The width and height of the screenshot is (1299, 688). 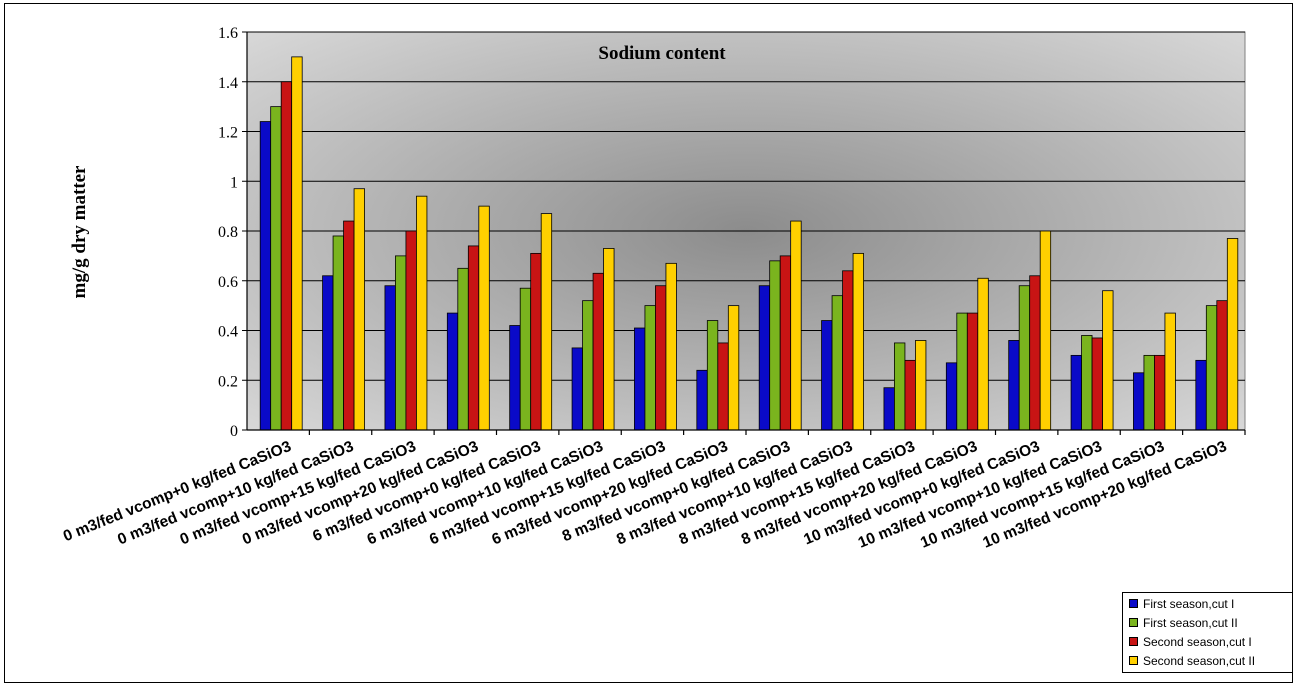 What do you see at coordinates (662, 53) in the screenshot?
I see `chart-title: Sodium content` at bounding box center [662, 53].